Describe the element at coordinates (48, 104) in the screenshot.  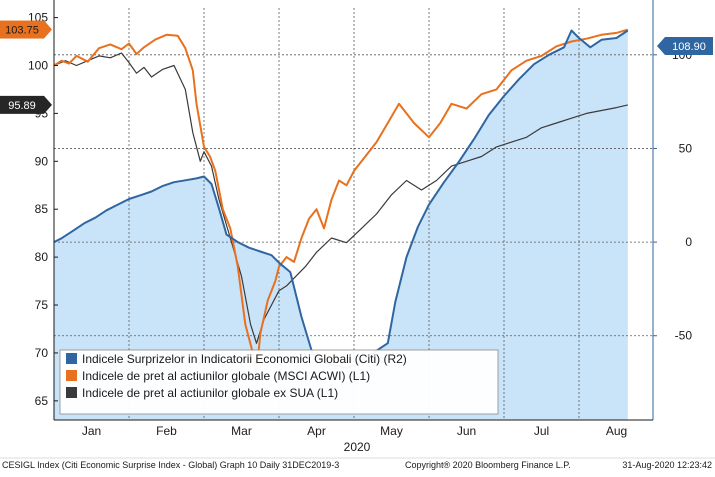
I see `ex-usa-value-badge-arrow` at that location.